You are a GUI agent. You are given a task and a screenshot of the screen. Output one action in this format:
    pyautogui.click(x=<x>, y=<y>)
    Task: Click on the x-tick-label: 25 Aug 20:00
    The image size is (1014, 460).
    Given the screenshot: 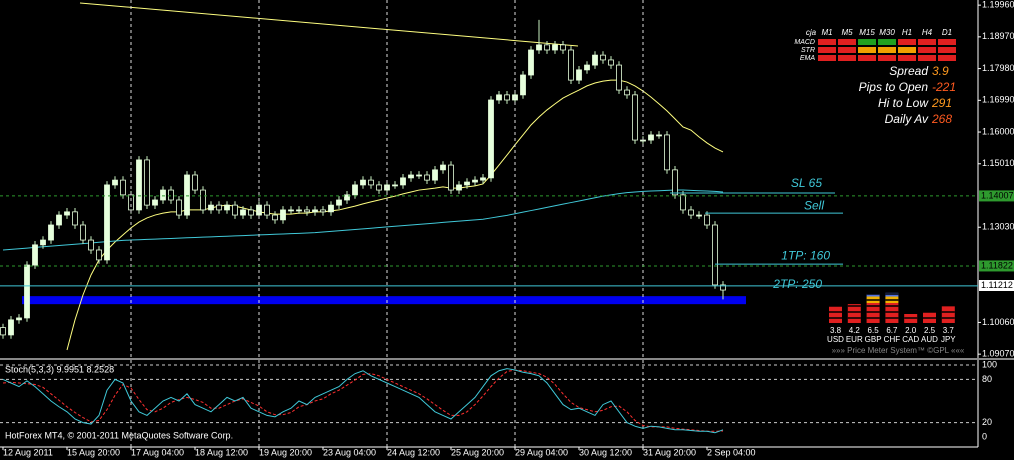 What is the action you would take?
    pyautogui.click(x=477, y=452)
    